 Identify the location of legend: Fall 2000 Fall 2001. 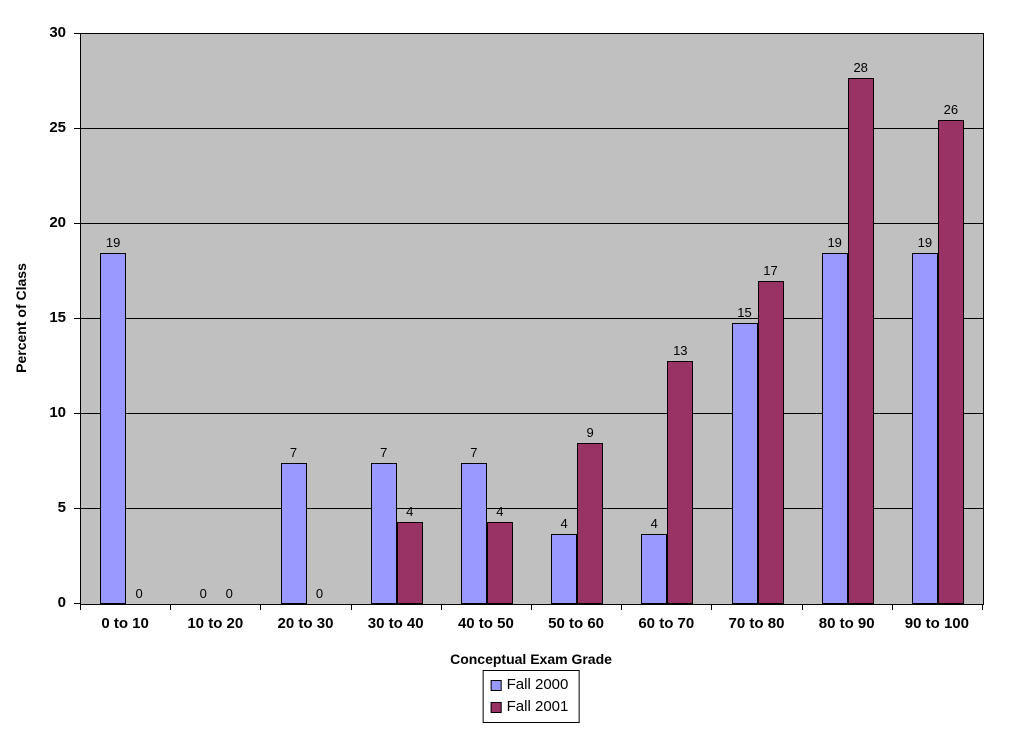
(531, 696).